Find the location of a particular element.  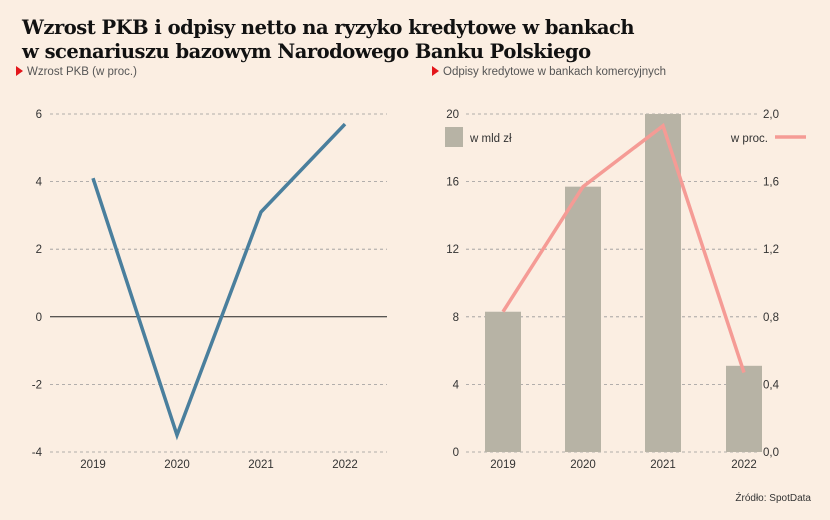

percent-line is located at coordinates (623, 248).